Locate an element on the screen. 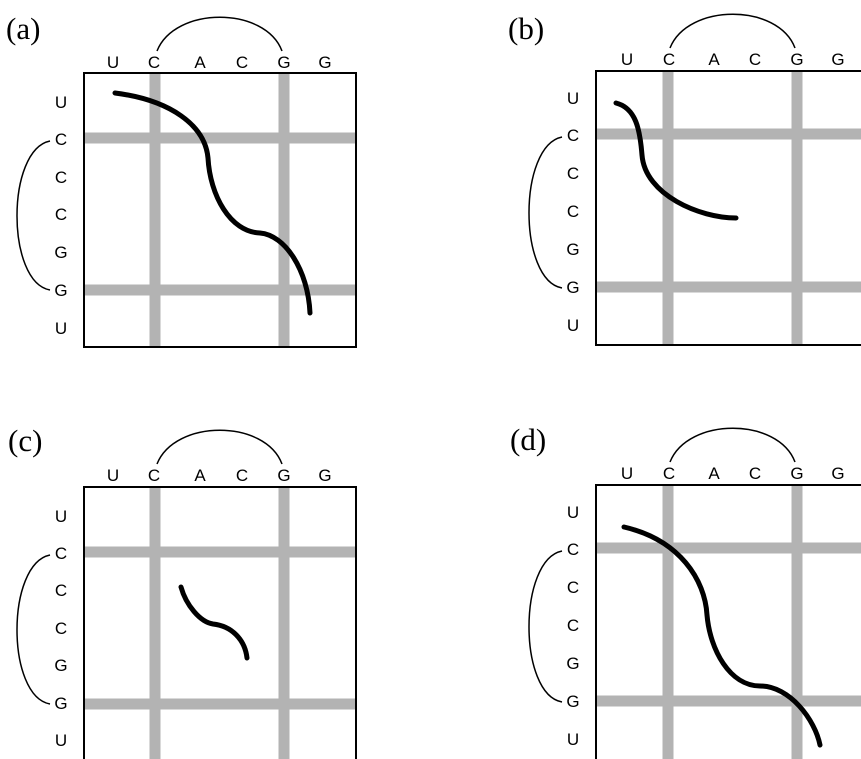 The image size is (861, 759). panel-label: (d) is located at coordinates (528, 439).